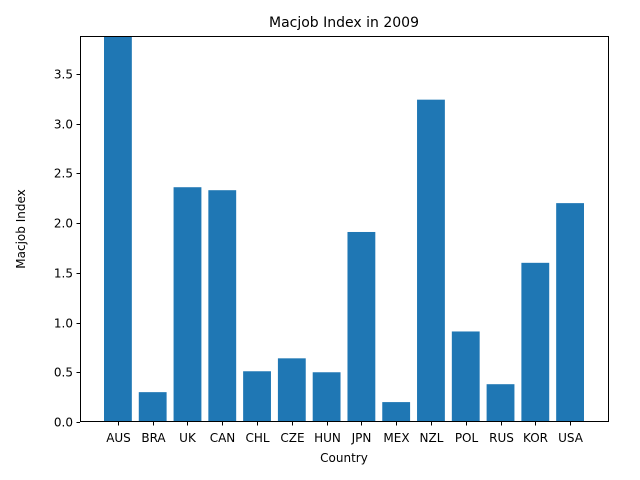 The width and height of the screenshot is (640, 480). What do you see at coordinates (344, 458) in the screenshot?
I see `x-axis-label: Country` at bounding box center [344, 458].